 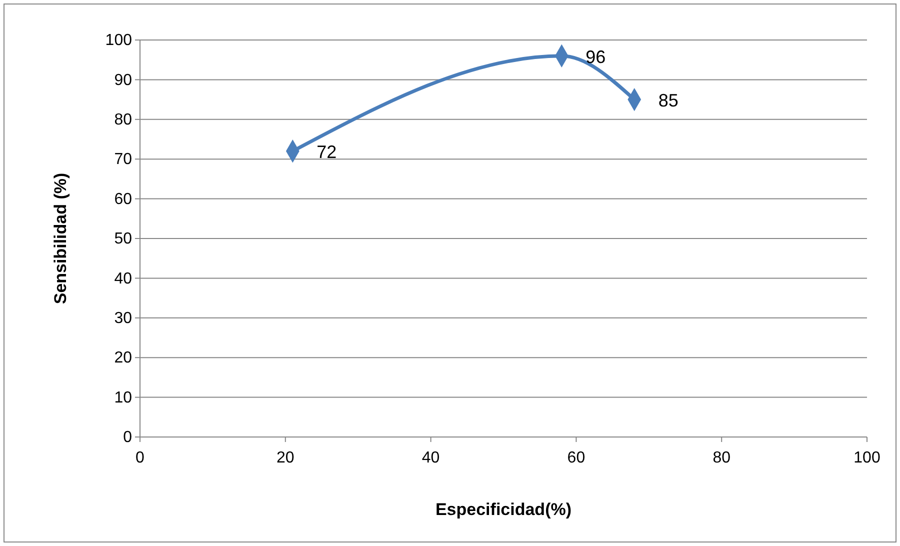 I want to click on y-tick-label: 60, so click(x=123, y=199).